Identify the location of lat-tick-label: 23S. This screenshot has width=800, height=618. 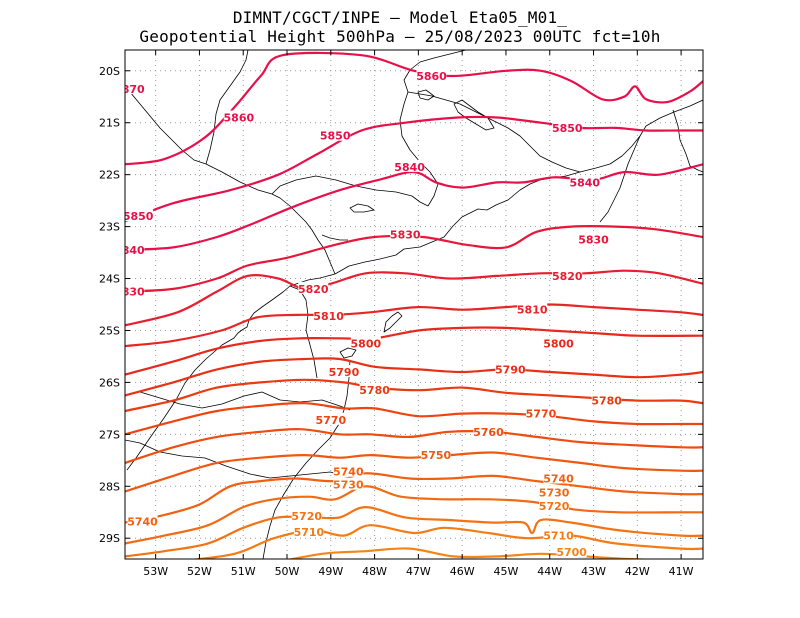
(109, 227).